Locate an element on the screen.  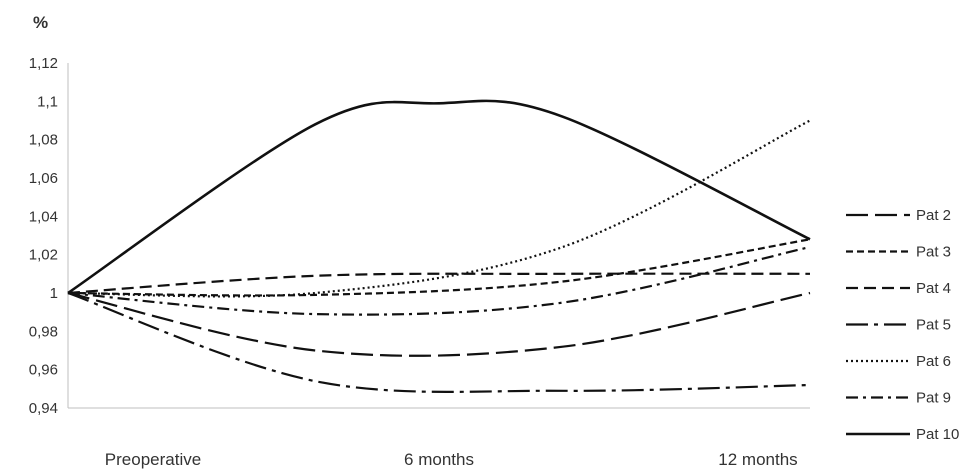
y-tick-label: 1,06 is located at coordinates (43, 178).